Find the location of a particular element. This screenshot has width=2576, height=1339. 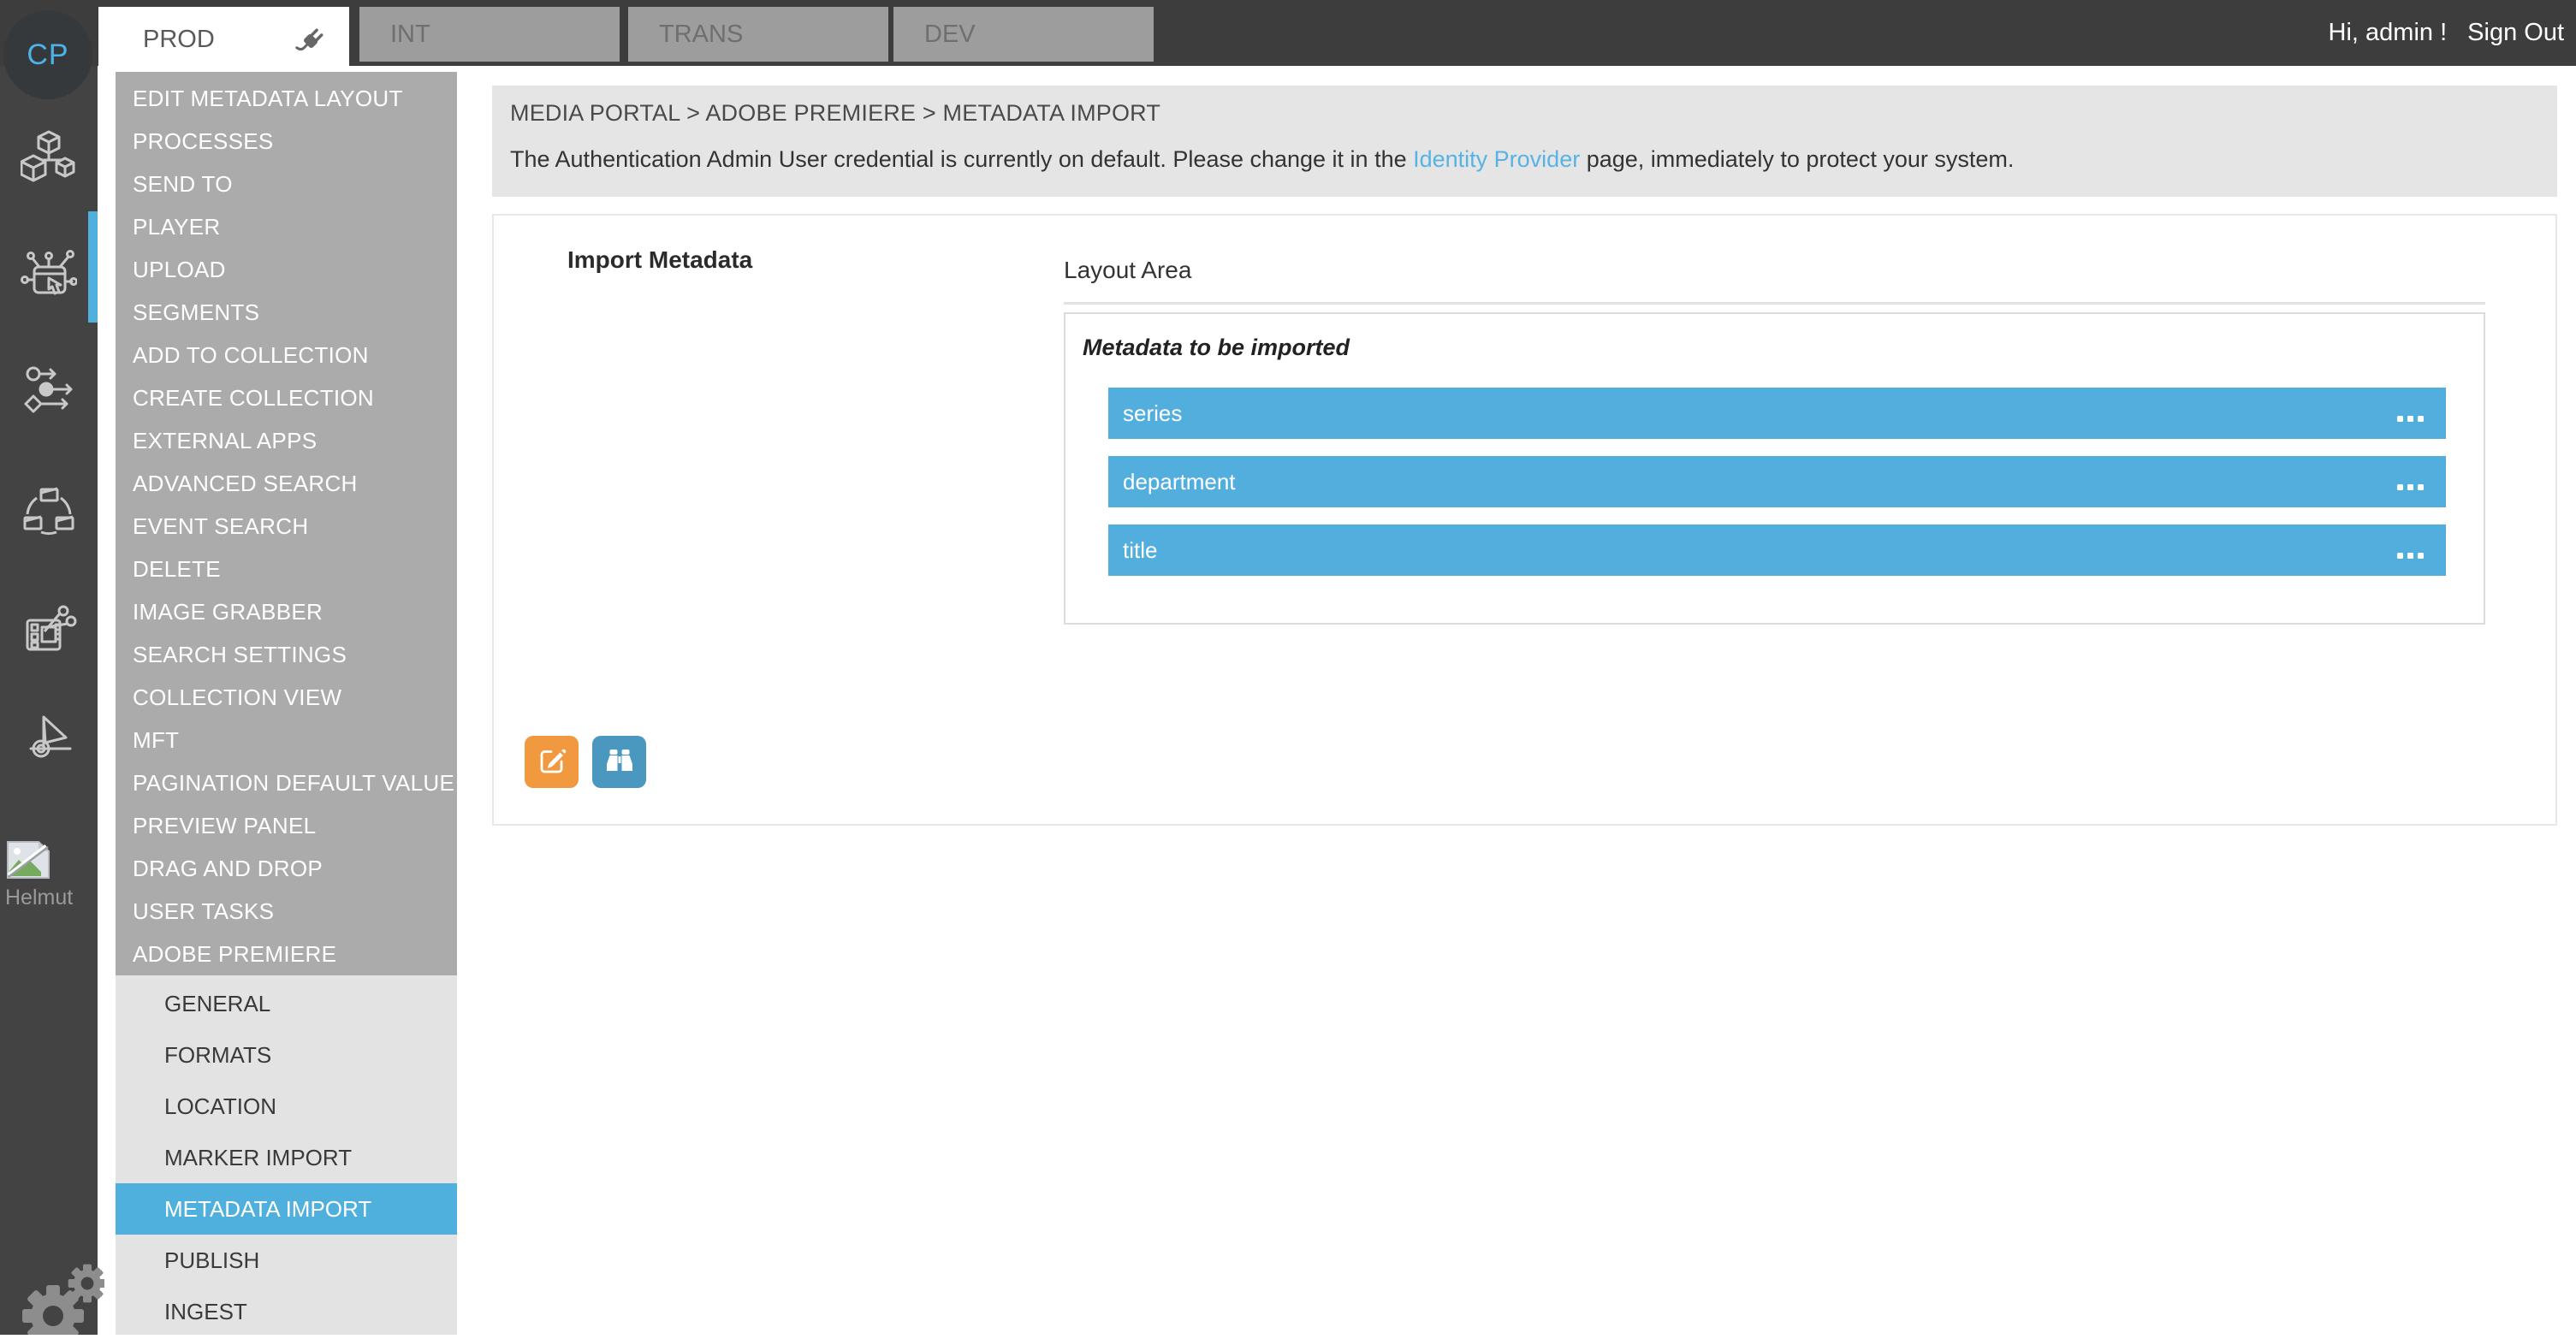

metadata-box-title: Metadata to be imported is located at coordinates (1216, 347).